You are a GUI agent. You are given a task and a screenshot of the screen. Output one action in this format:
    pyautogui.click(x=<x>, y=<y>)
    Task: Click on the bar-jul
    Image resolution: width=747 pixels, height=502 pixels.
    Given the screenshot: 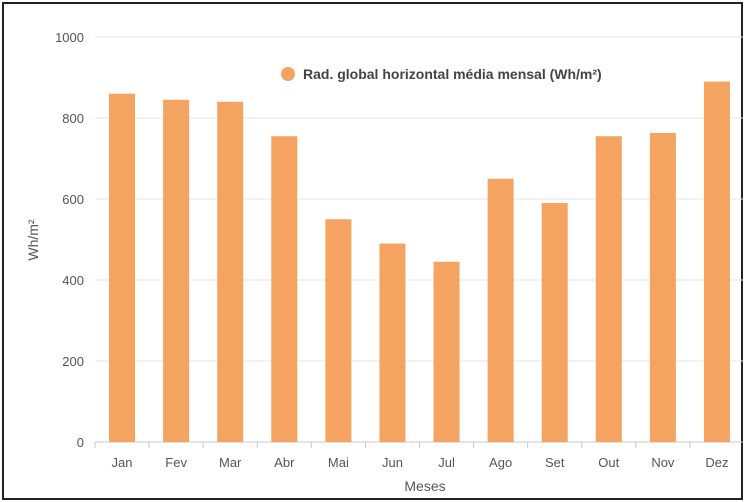 What is the action you would take?
    pyautogui.click(x=446, y=351)
    